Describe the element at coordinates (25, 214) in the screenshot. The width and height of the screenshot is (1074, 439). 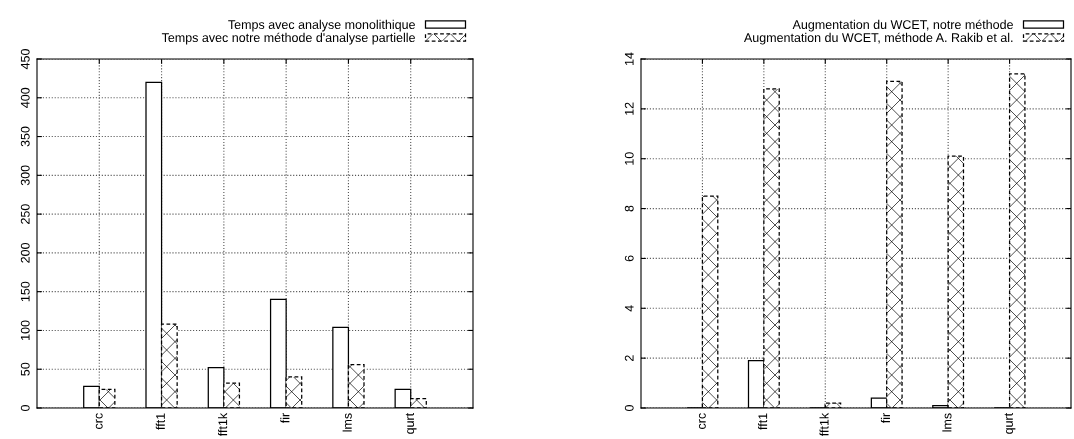
I see `y-tick-label: 250` at that location.